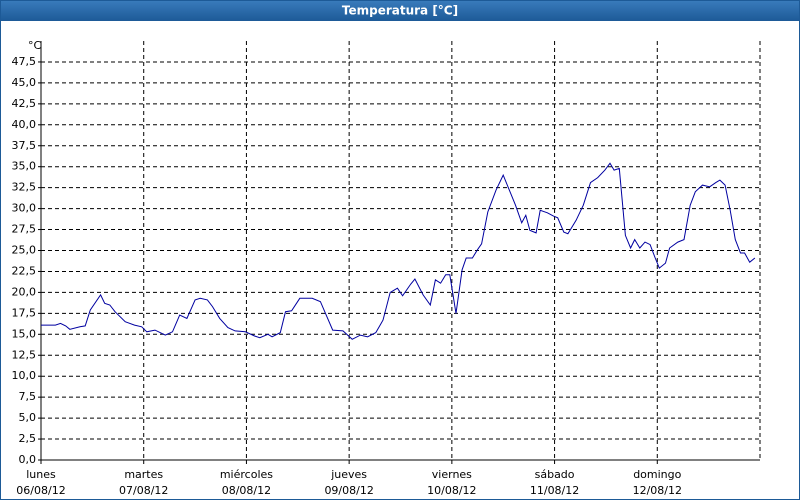  What do you see at coordinates (246, 474) in the screenshot?
I see `x-tick-label: miércoles` at bounding box center [246, 474].